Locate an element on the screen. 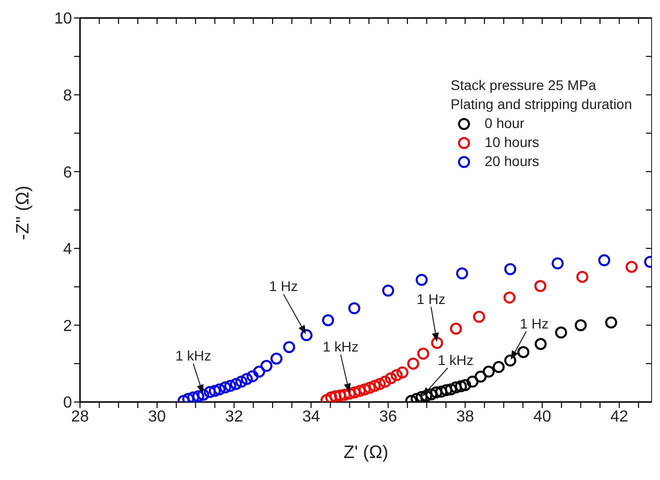 Image resolution: width=660 pixels, height=480 pixels. y-tick-label: 10 is located at coordinates (63, 19).